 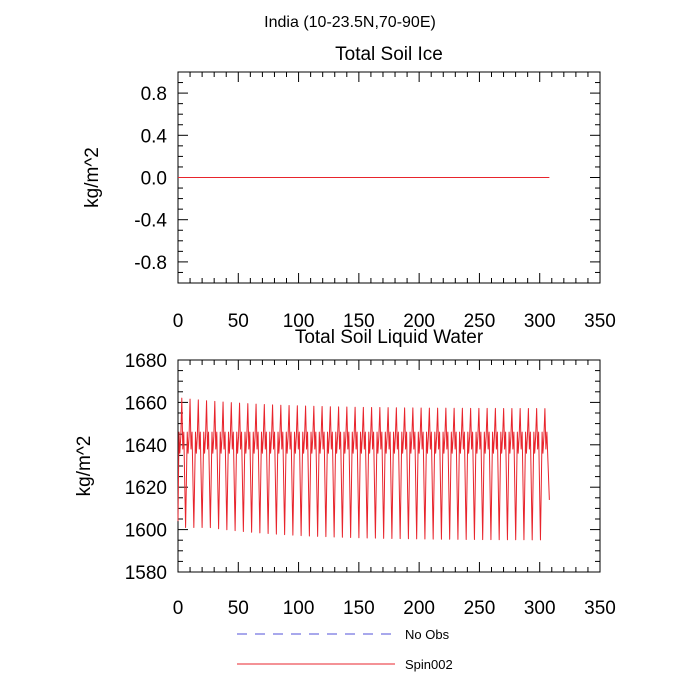 I want to click on panel-title-ice: Total Soil Ice, so click(x=389, y=54).